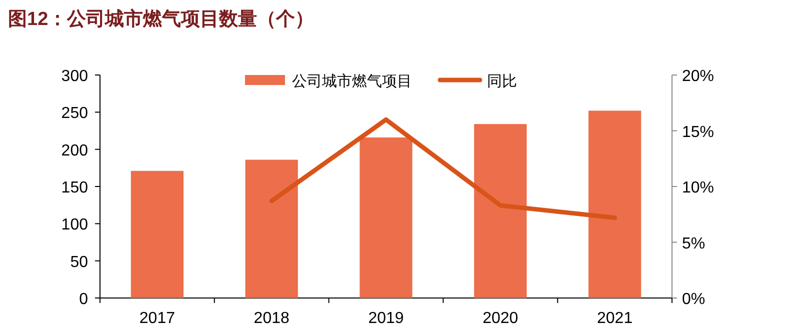  I want to click on chart-title: 图12：公司城市燃气项目数量（个）, so click(161, 19).